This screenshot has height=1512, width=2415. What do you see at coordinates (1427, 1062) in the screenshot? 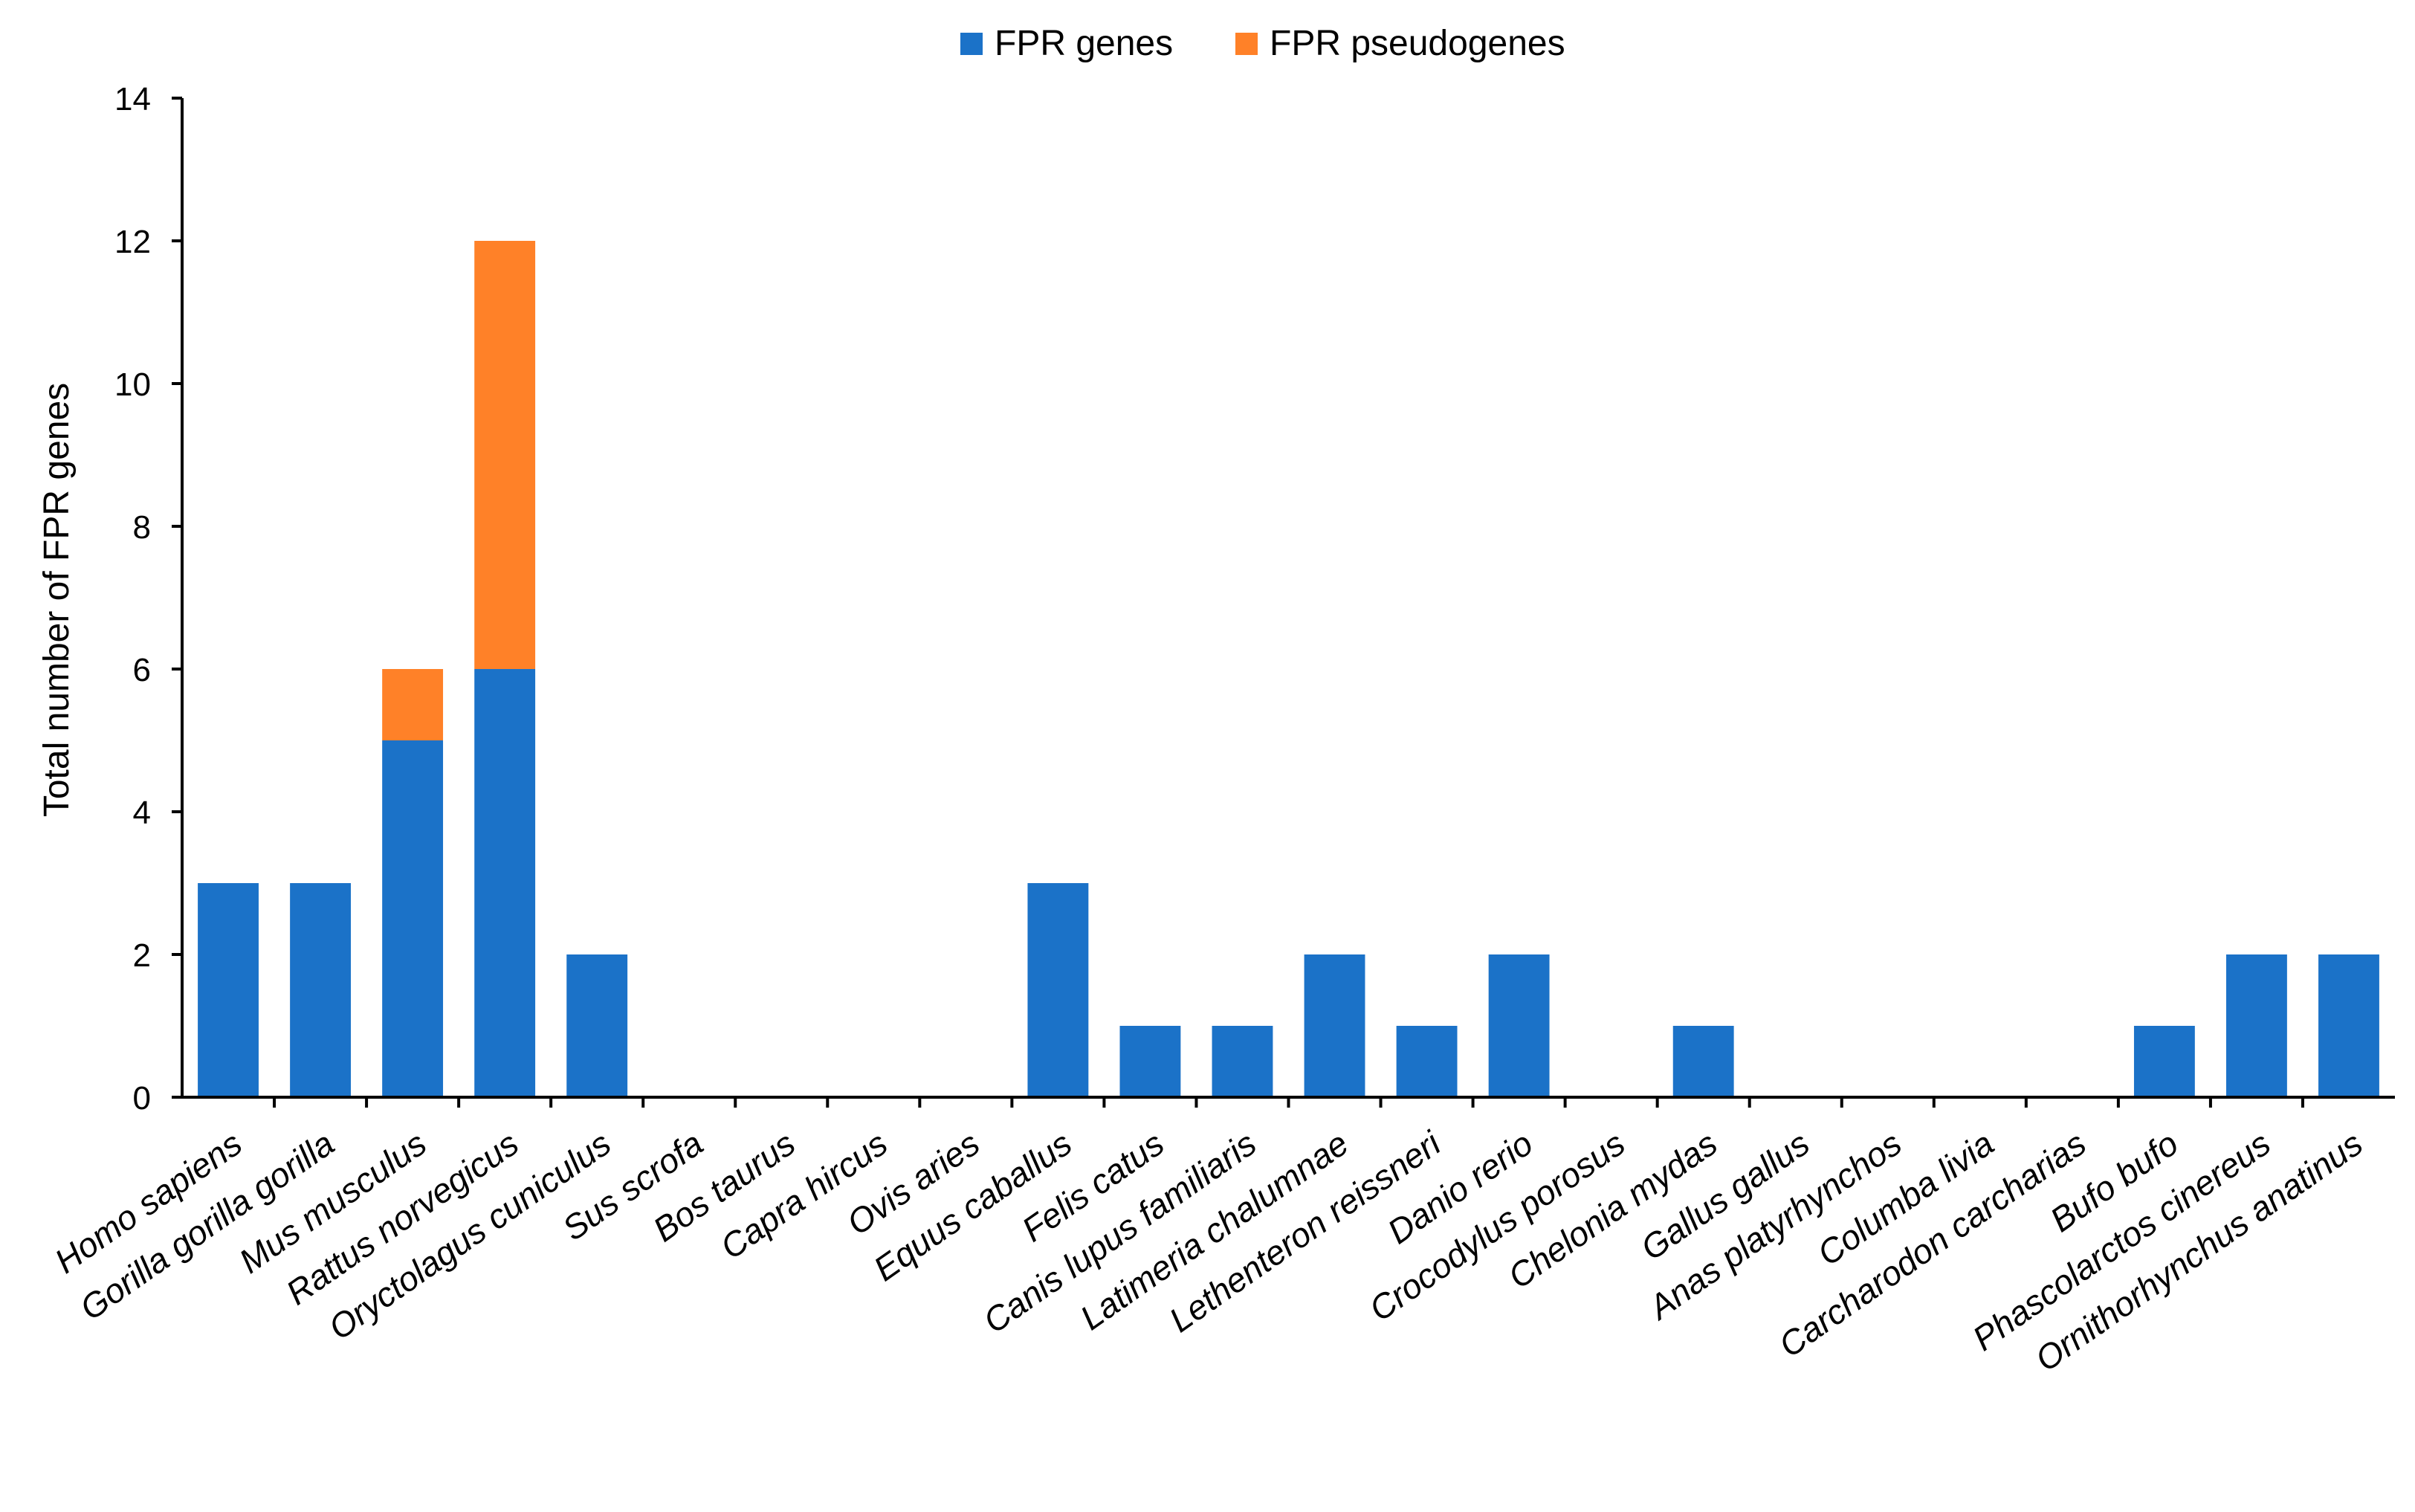
I see `bar-fpr-genes-lethenteron-reissneri` at bounding box center [1427, 1062].